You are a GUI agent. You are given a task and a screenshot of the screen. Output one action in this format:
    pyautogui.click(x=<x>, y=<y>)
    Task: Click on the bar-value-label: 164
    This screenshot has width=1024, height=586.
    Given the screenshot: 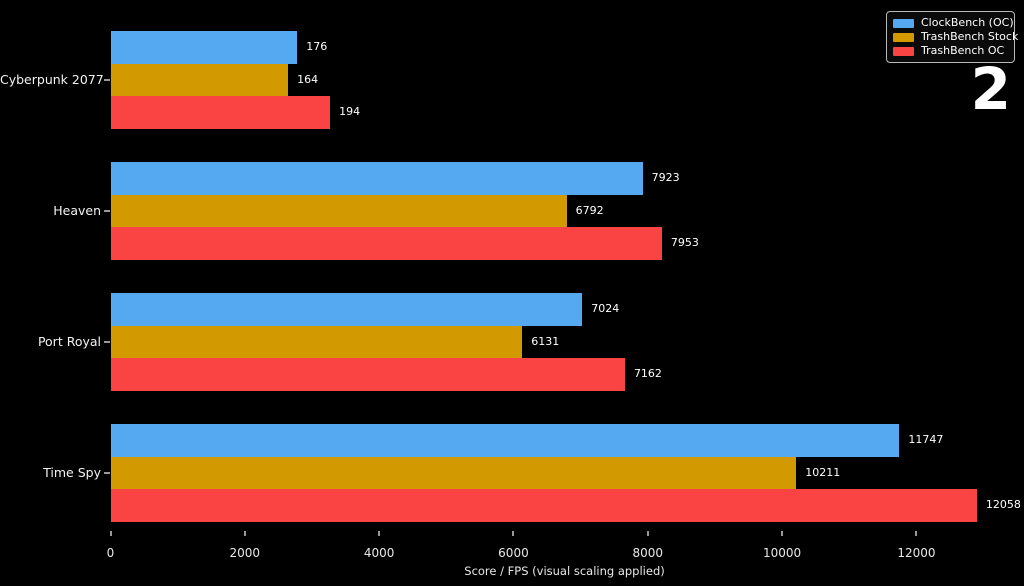 What is the action you would take?
    pyautogui.click(x=308, y=79)
    